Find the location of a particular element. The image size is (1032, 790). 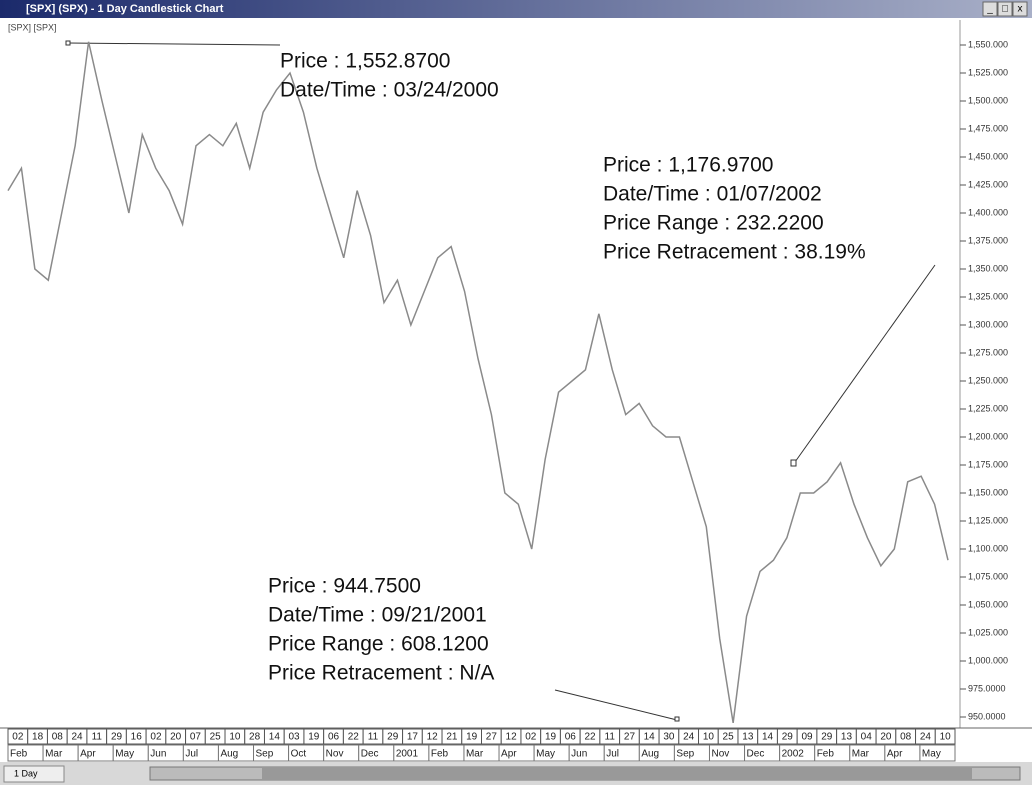

y-tick-label: 1,300.000 is located at coordinates (988, 324).